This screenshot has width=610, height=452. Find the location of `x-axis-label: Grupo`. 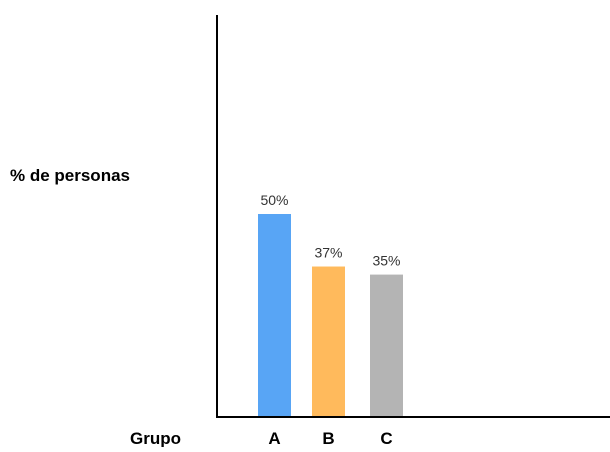

x-axis-label: Grupo is located at coordinates (155, 438).